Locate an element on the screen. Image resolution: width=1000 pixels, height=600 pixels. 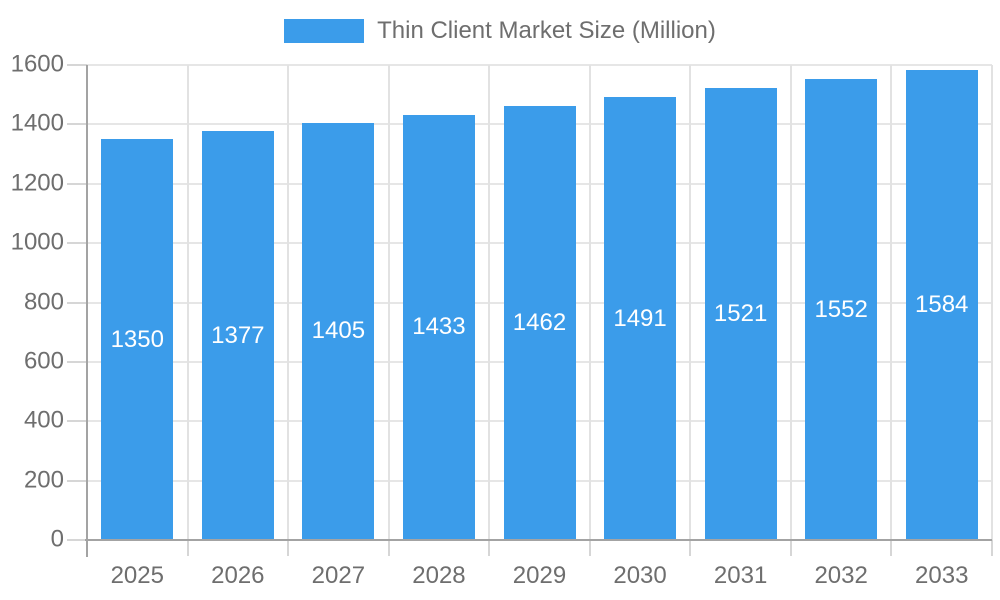
bar-value-label: 1405 is located at coordinates (338, 331).